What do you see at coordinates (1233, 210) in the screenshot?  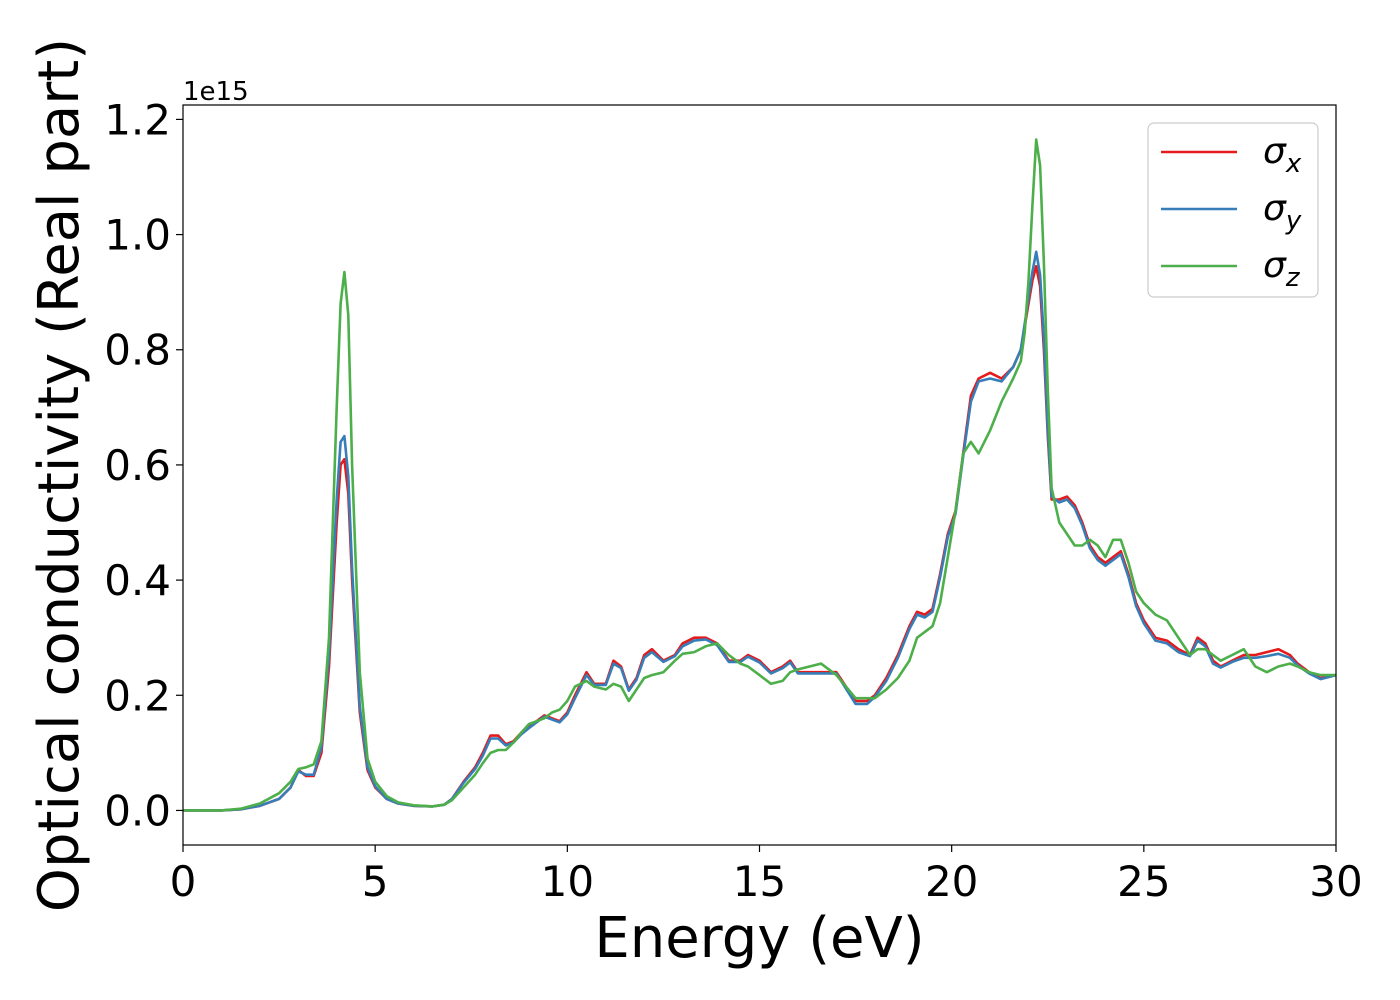 I see `legend: σx σy σz` at bounding box center [1233, 210].